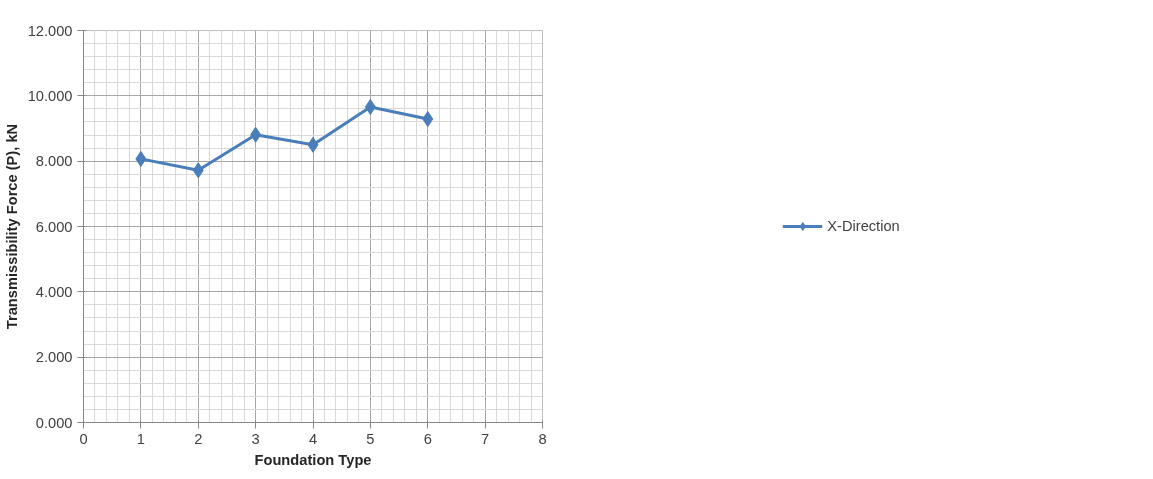 The width and height of the screenshot is (1153, 479). I want to click on x-tick-label: 8, so click(542, 438).